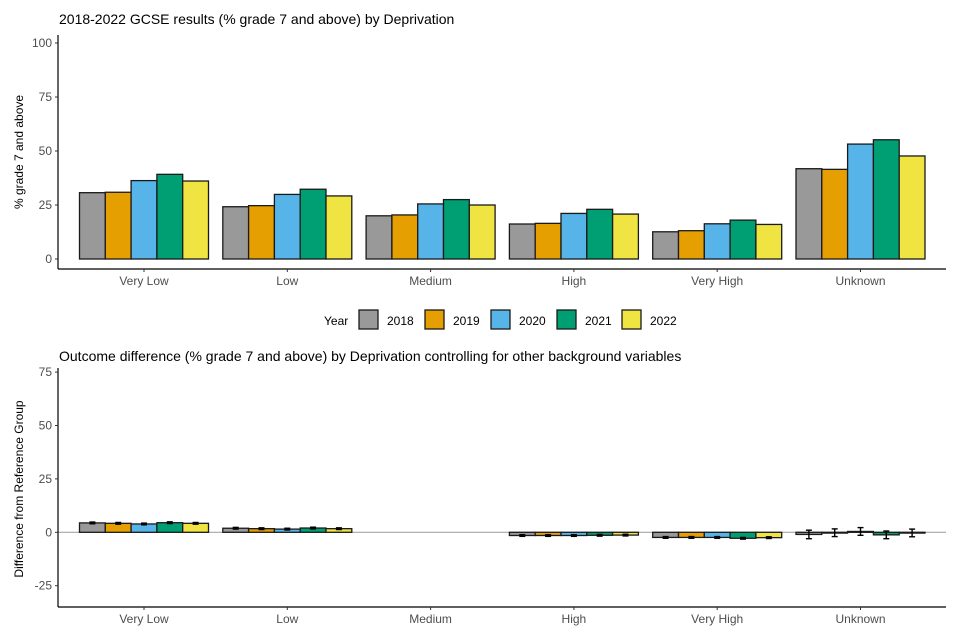 The width and height of the screenshot is (960, 640). I want to click on legend-label: 2022, so click(663, 321).